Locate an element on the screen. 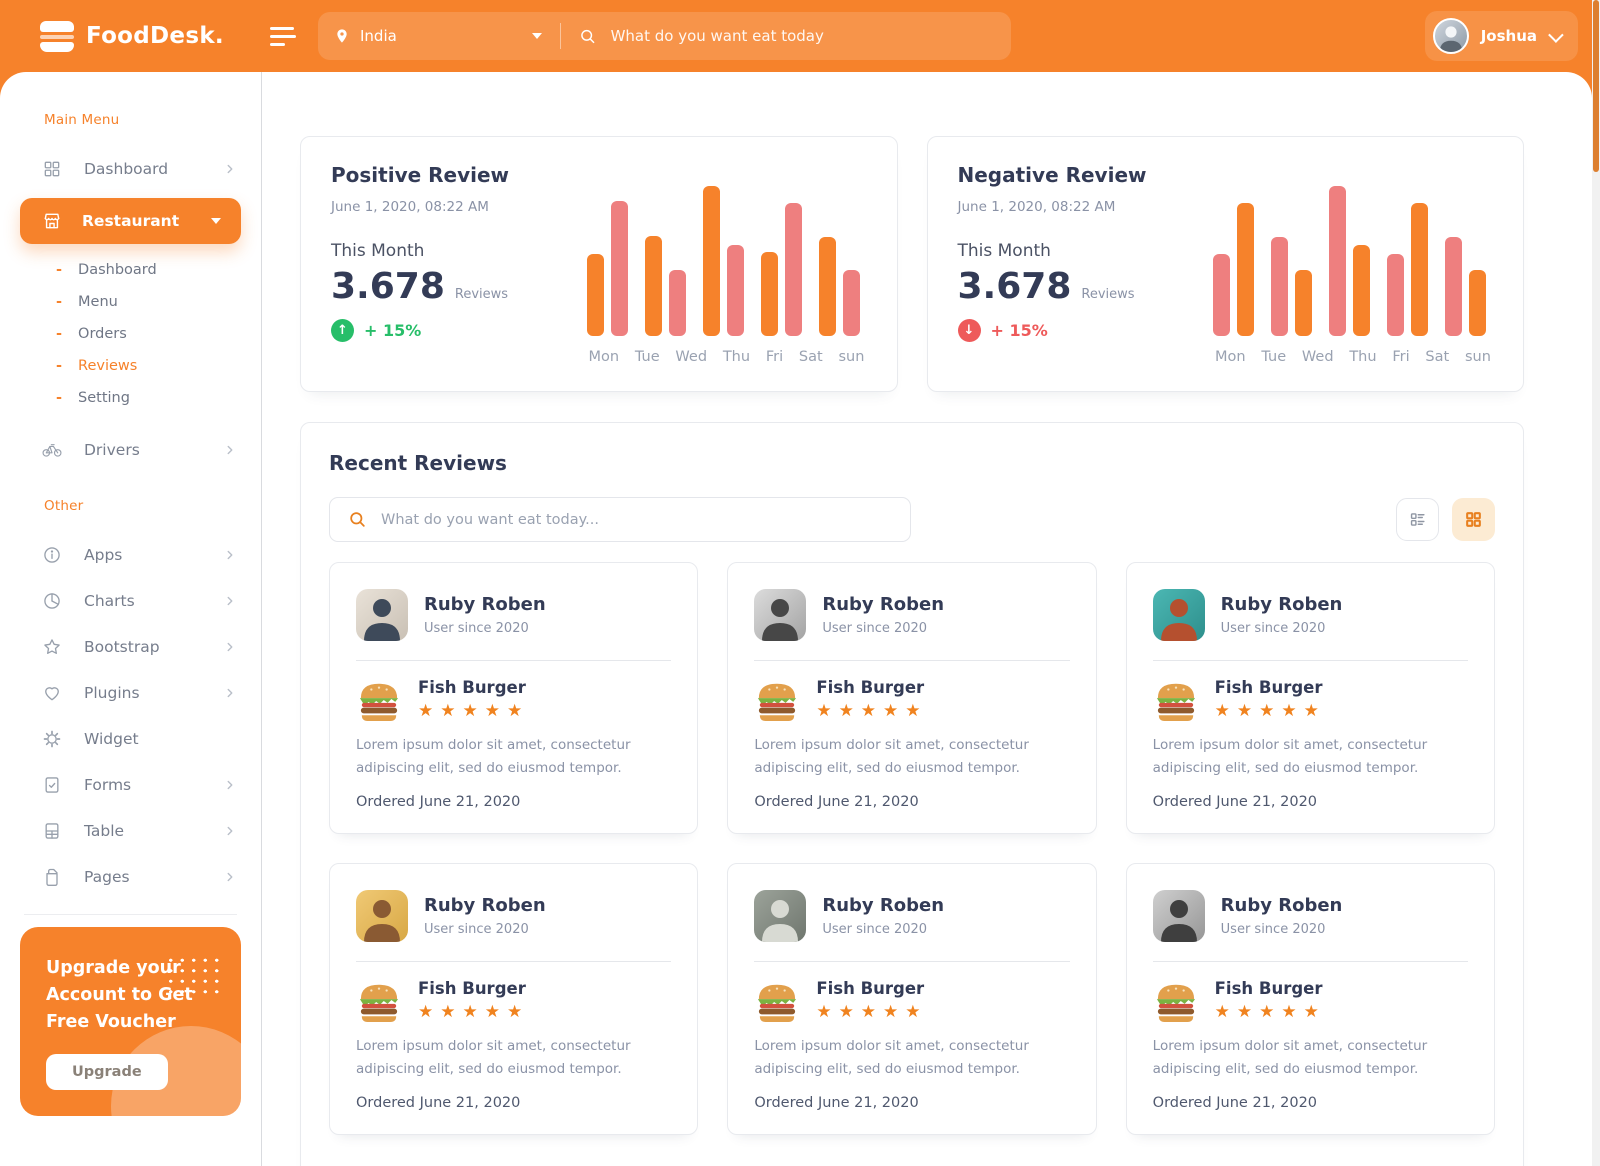 This screenshot has height=1166, width=1600. sidebar-item-pages: Pages is located at coordinates (130, 877).